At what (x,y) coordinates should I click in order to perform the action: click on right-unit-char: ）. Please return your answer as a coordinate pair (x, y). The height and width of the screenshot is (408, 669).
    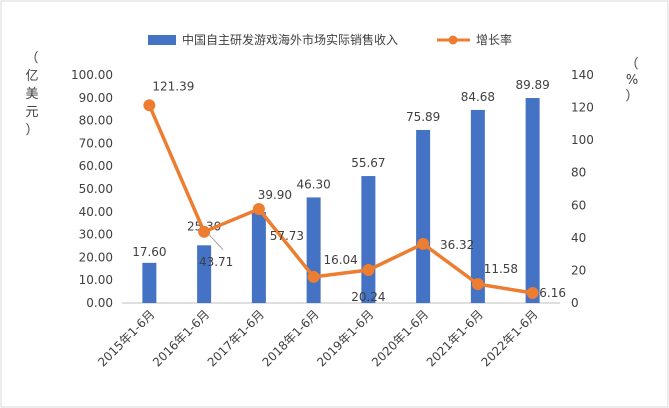
    Looking at the image, I should click on (631, 96).